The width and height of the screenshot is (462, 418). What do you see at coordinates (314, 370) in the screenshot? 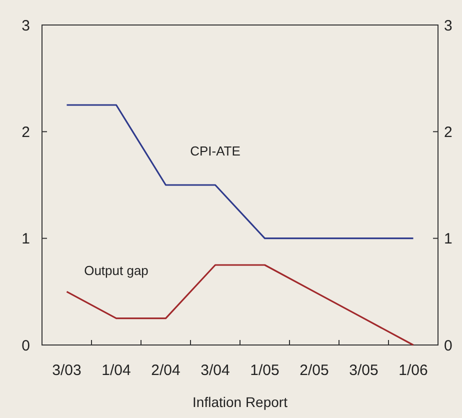
I see `x-tick-label: 2/05` at bounding box center [314, 370].